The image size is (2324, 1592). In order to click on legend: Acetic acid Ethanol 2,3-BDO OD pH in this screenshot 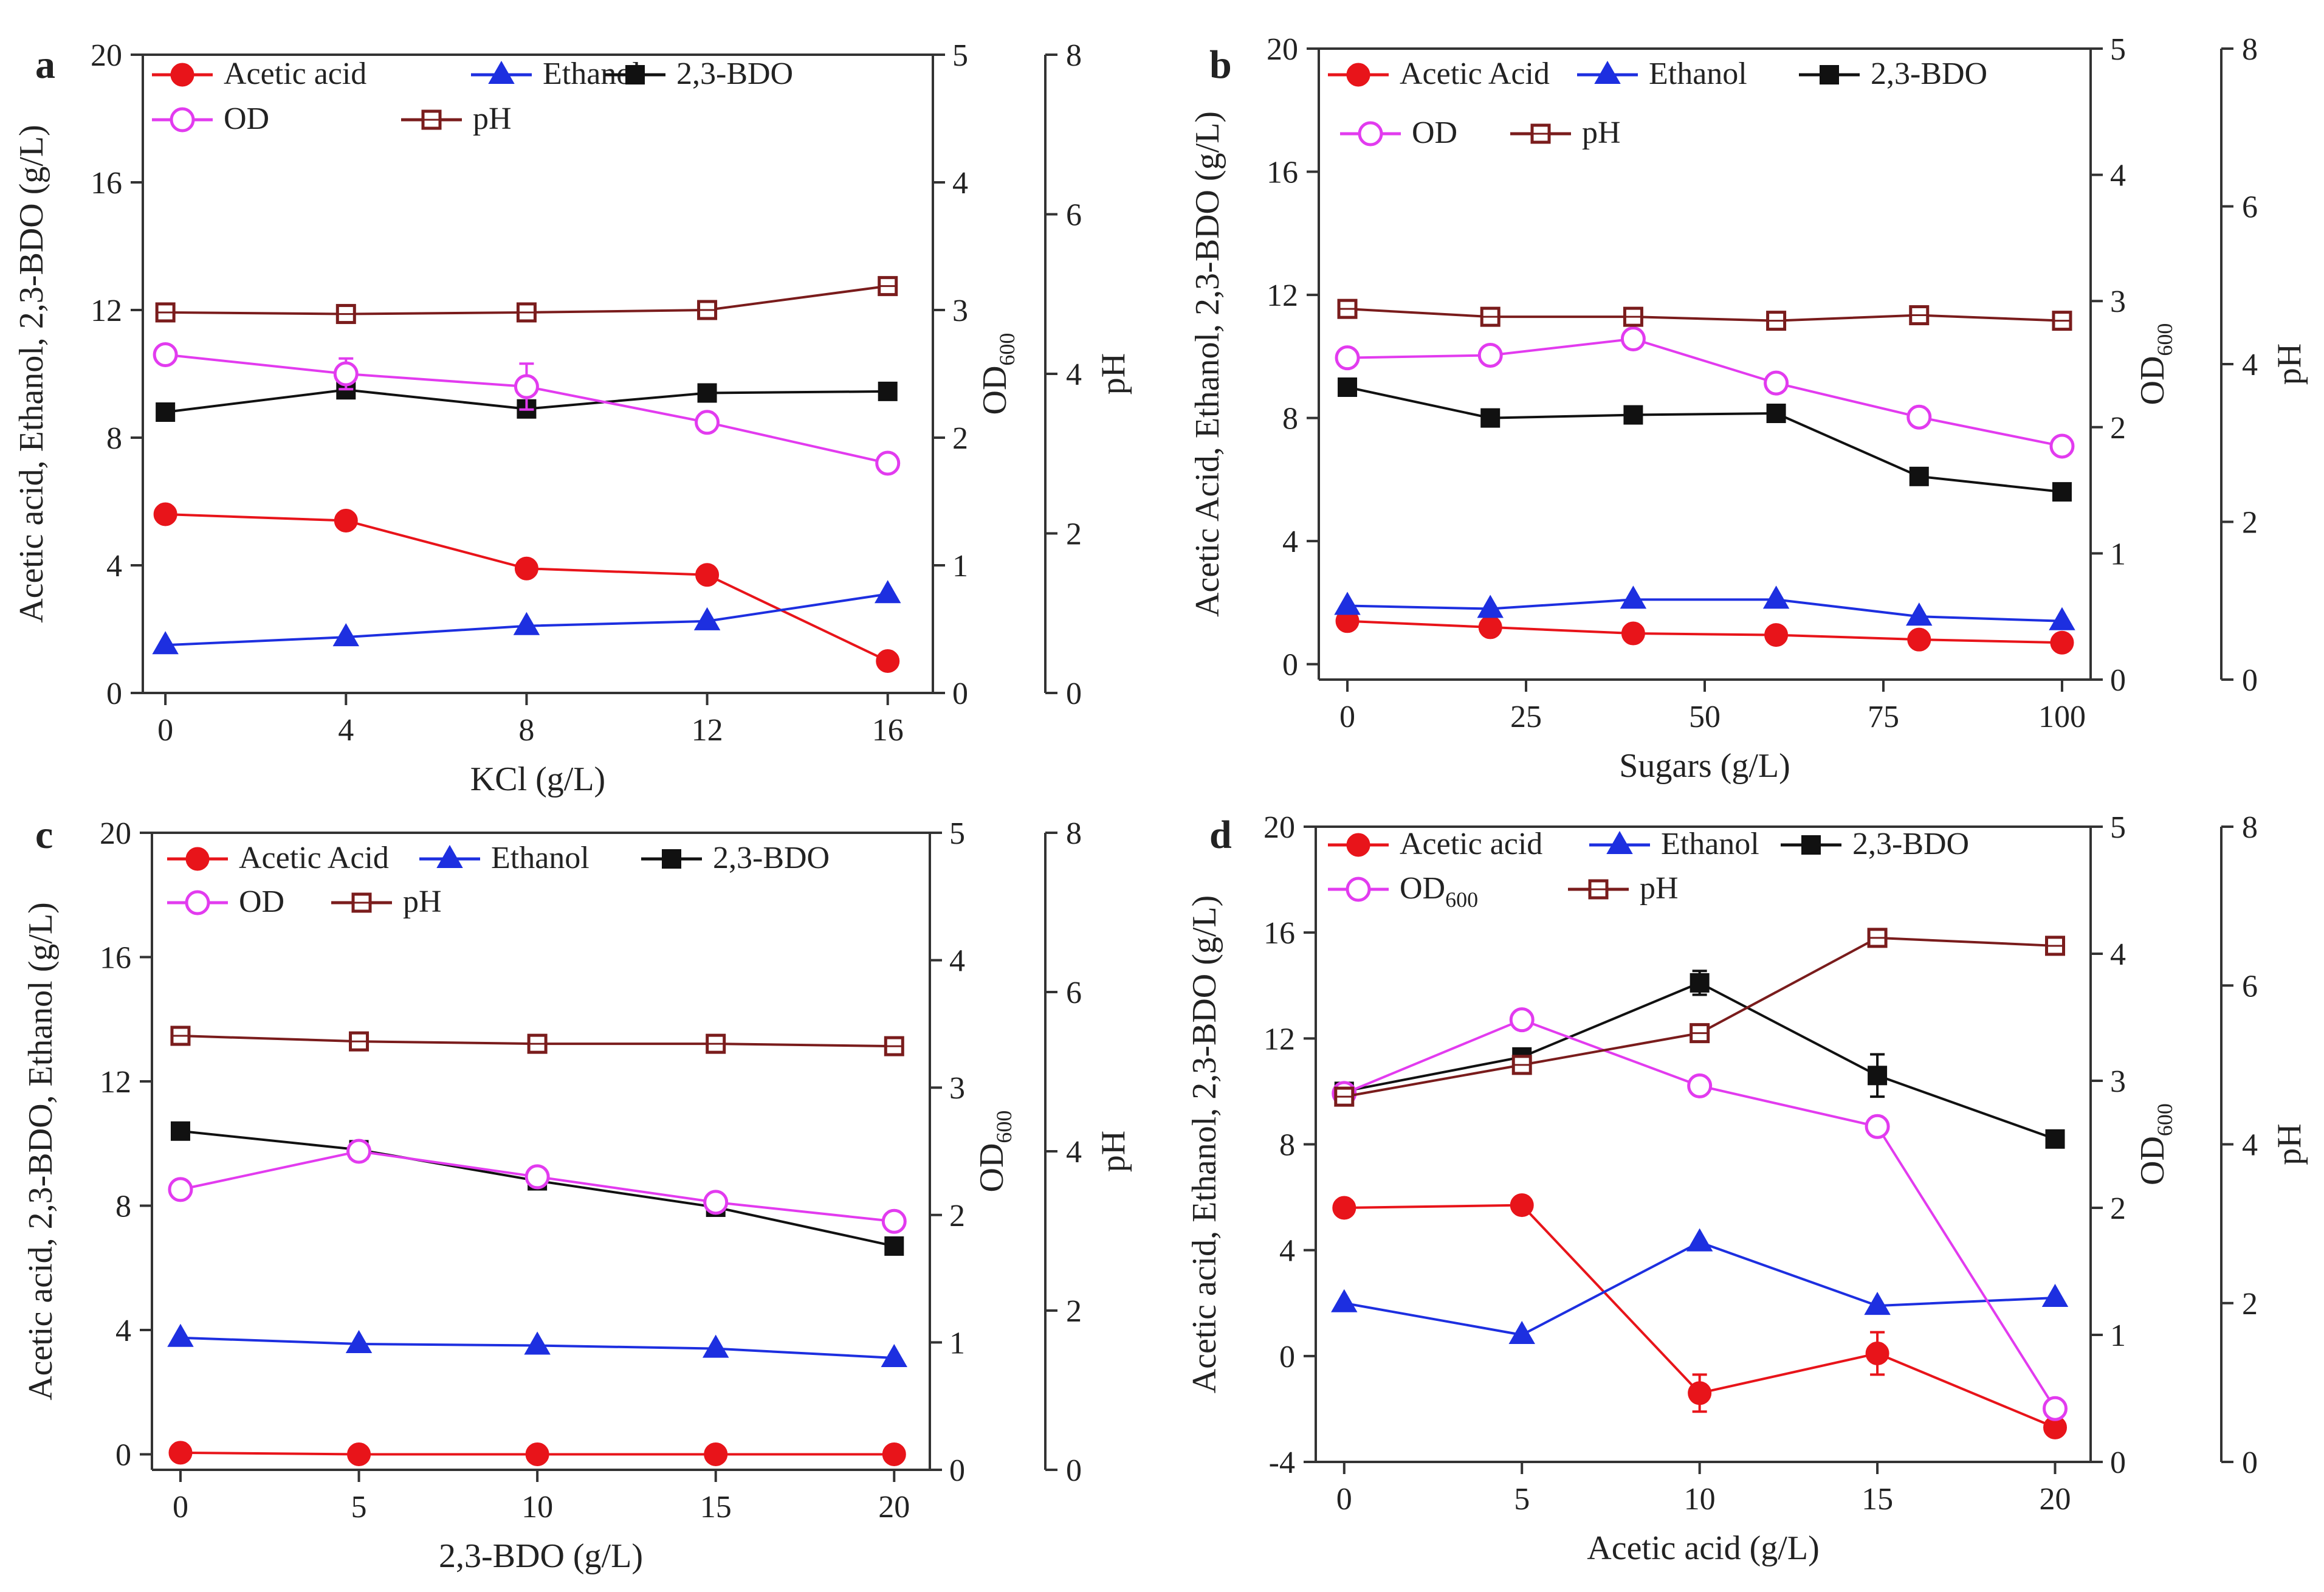, I will do `click(472, 97)`.